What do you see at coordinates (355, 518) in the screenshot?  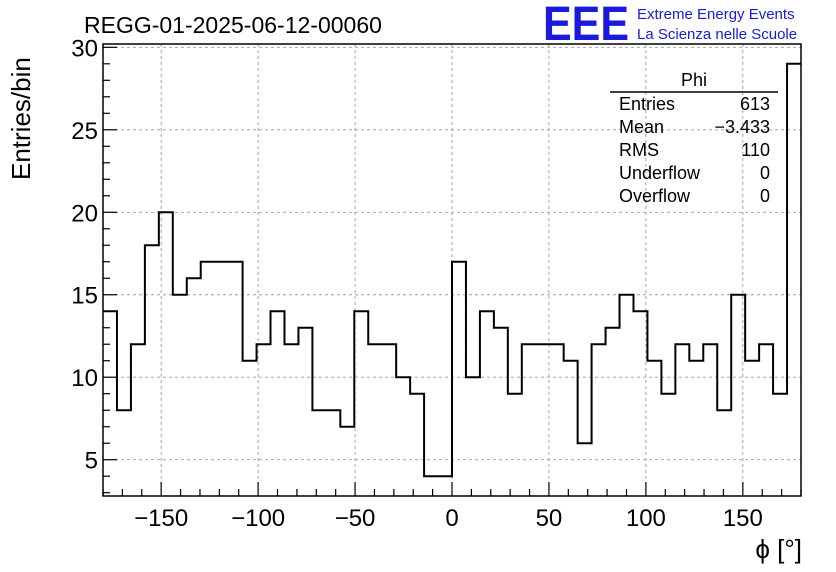 I see `x-tick-label: −50` at bounding box center [355, 518].